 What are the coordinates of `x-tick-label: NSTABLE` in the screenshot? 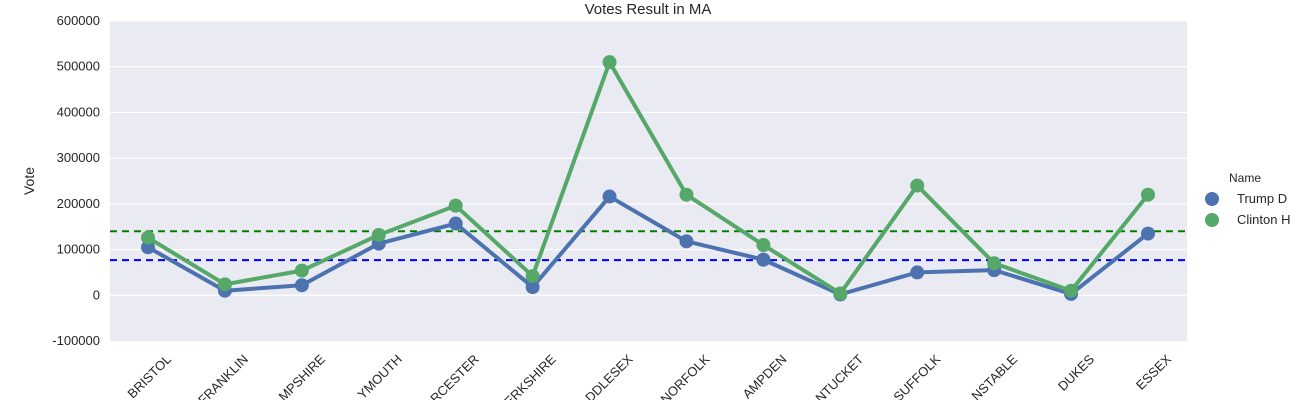 It's located at (994, 375).